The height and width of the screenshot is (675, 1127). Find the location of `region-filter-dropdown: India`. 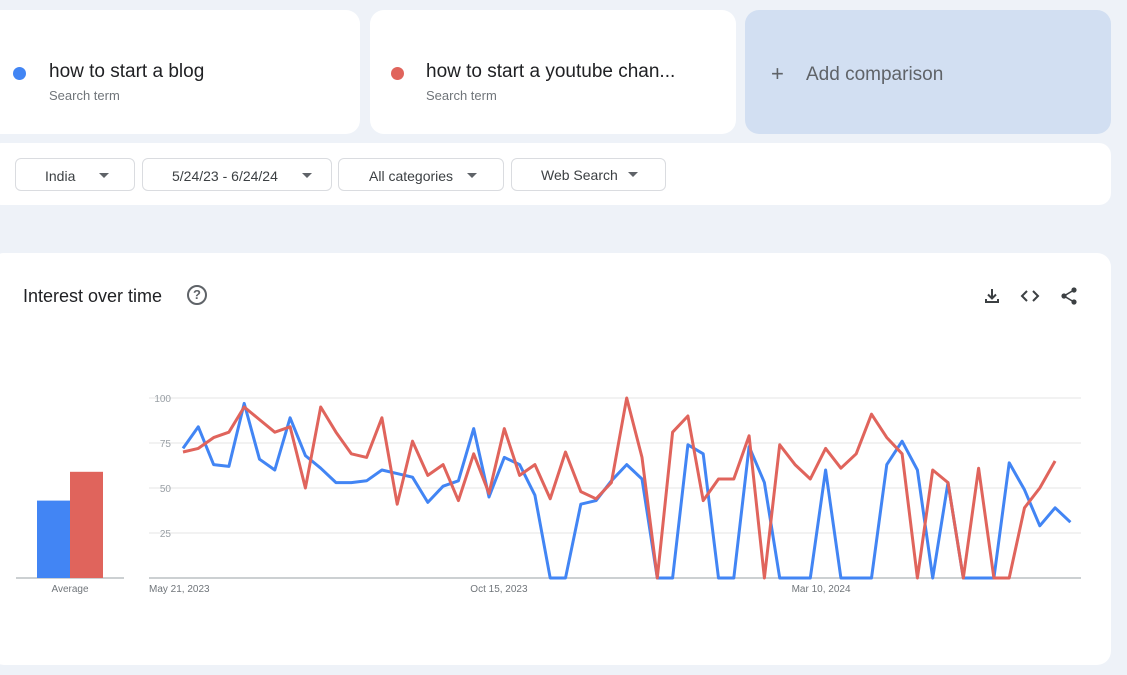

region-filter-dropdown: India is located at coordinates (75, 174).